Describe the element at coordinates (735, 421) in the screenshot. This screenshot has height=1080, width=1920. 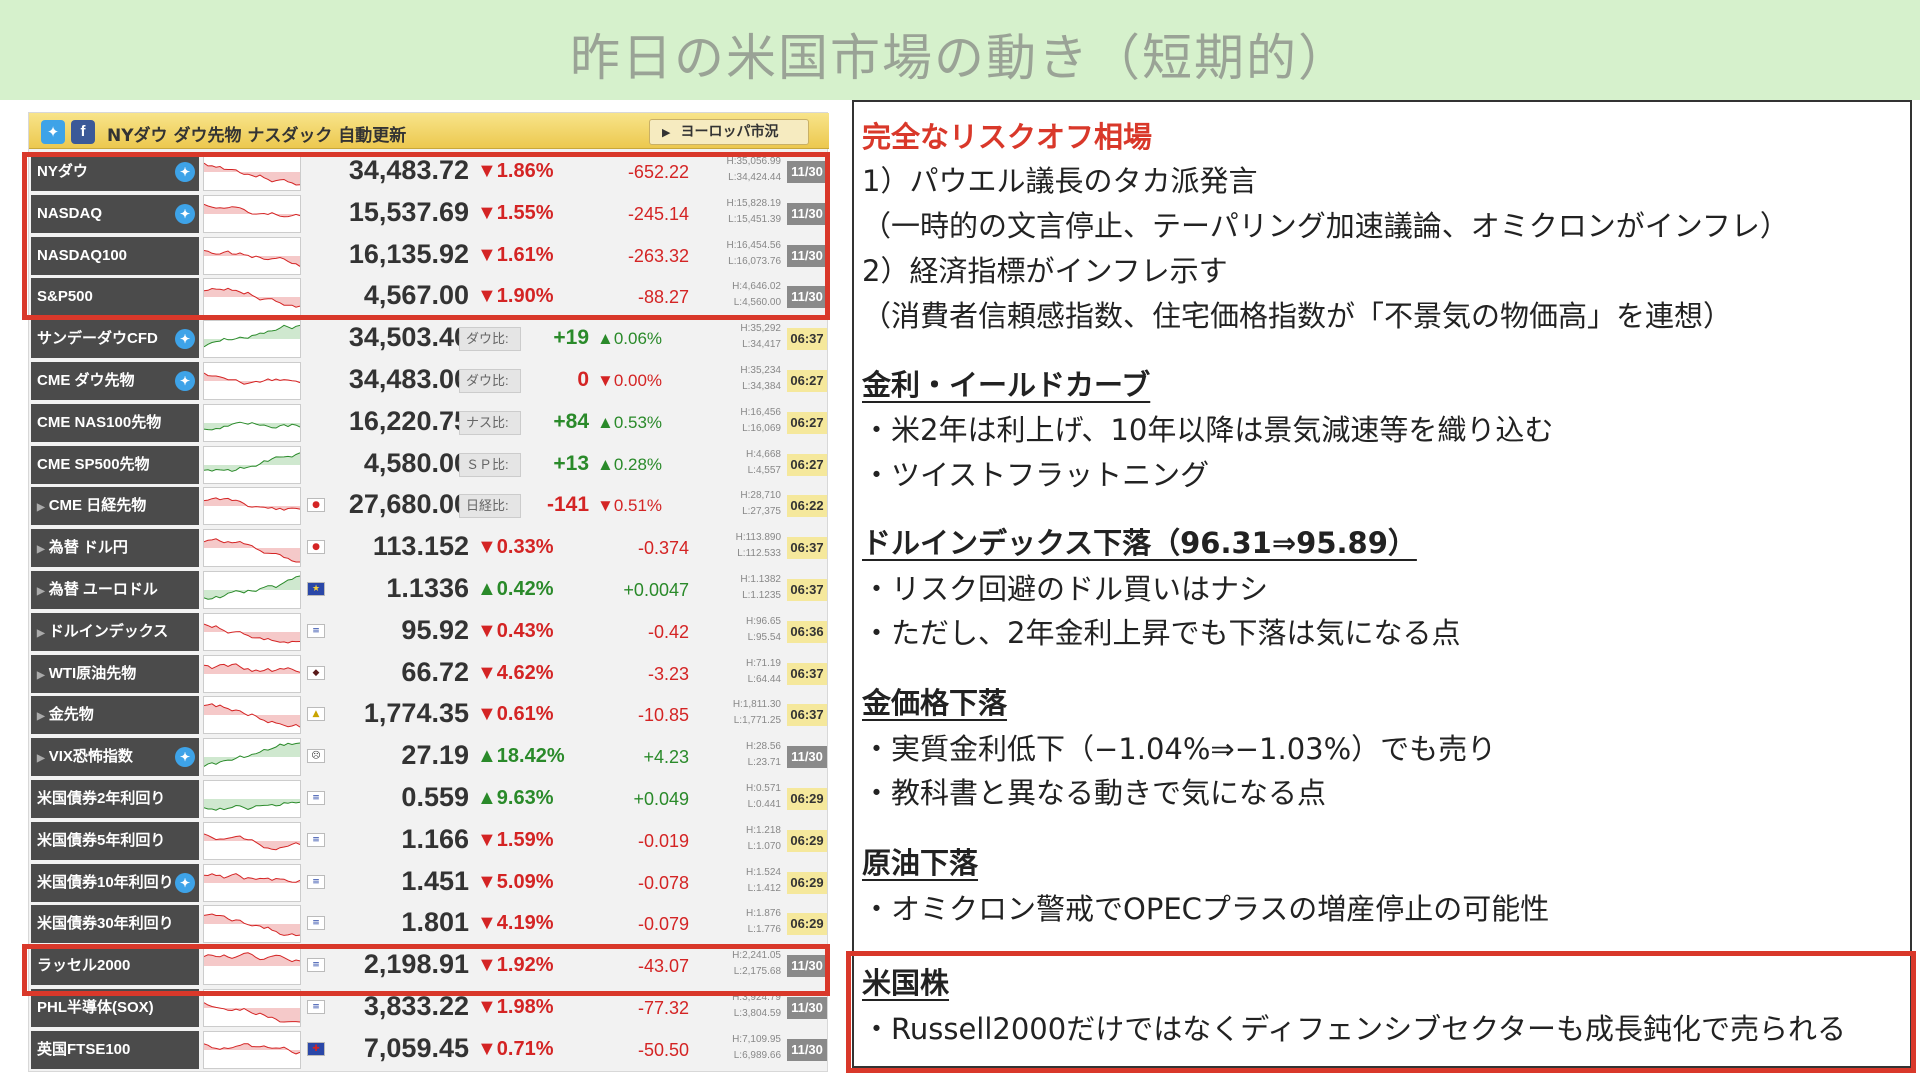
I see `high-low: H:16,456 L:16,069` at that location.